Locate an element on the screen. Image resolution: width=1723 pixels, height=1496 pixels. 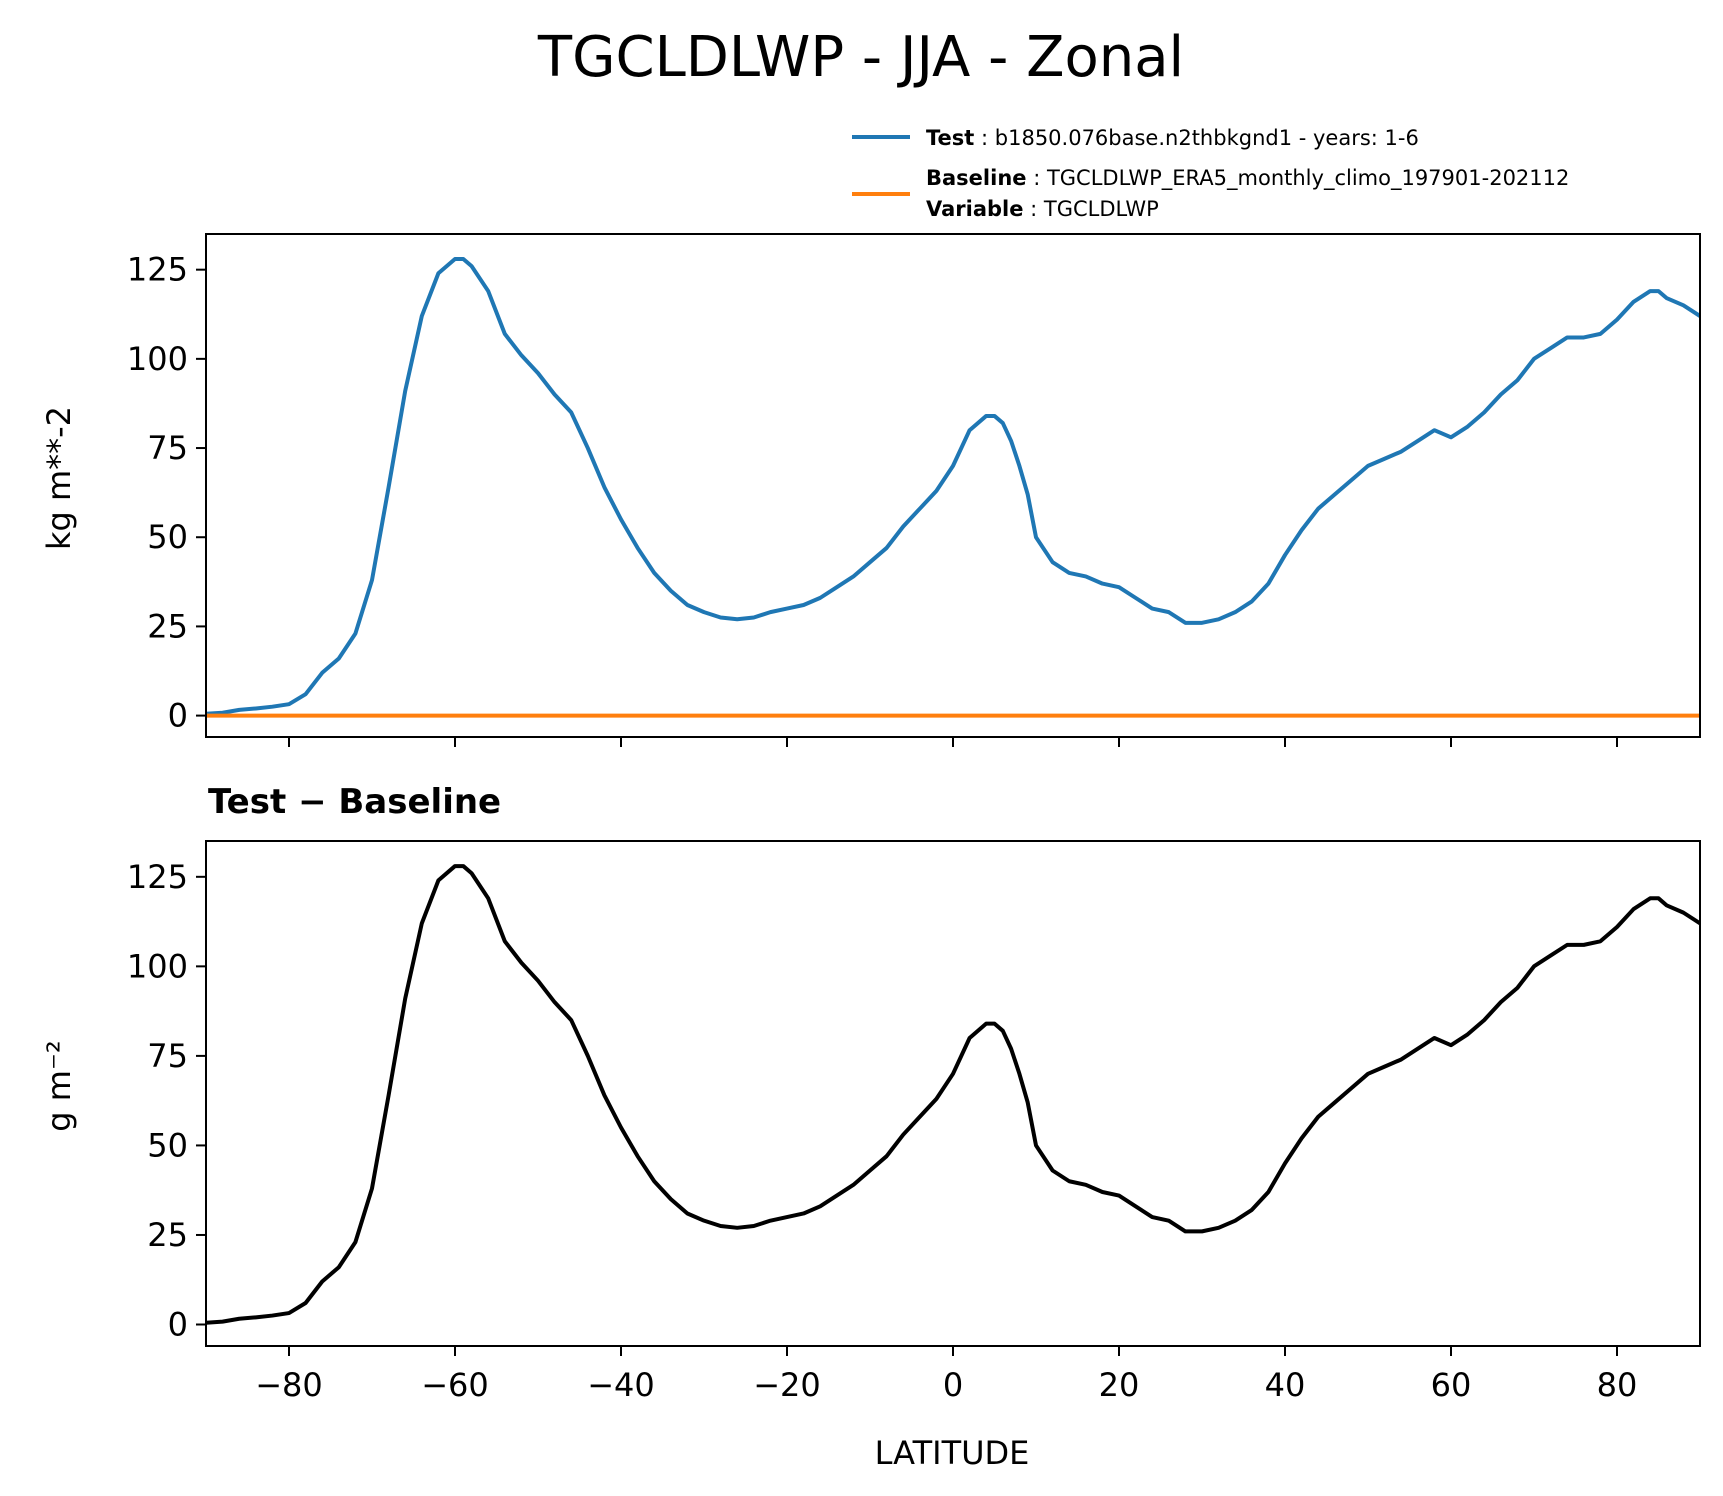
legend-test-value: b1850.076base.n2thbkgnd1 - years: 1-6 is located at coordinates (1207, 138).